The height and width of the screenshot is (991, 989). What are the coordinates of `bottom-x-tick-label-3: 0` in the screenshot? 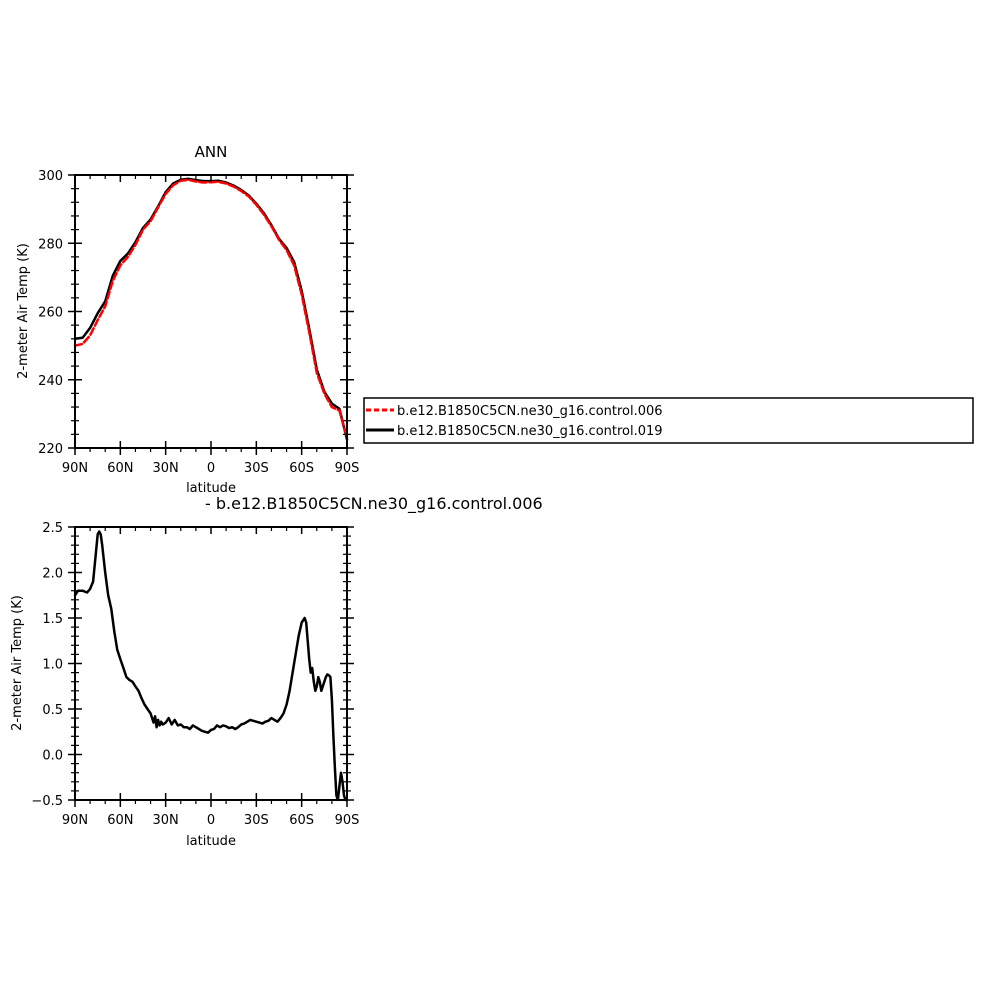 It's located at (211, 820).